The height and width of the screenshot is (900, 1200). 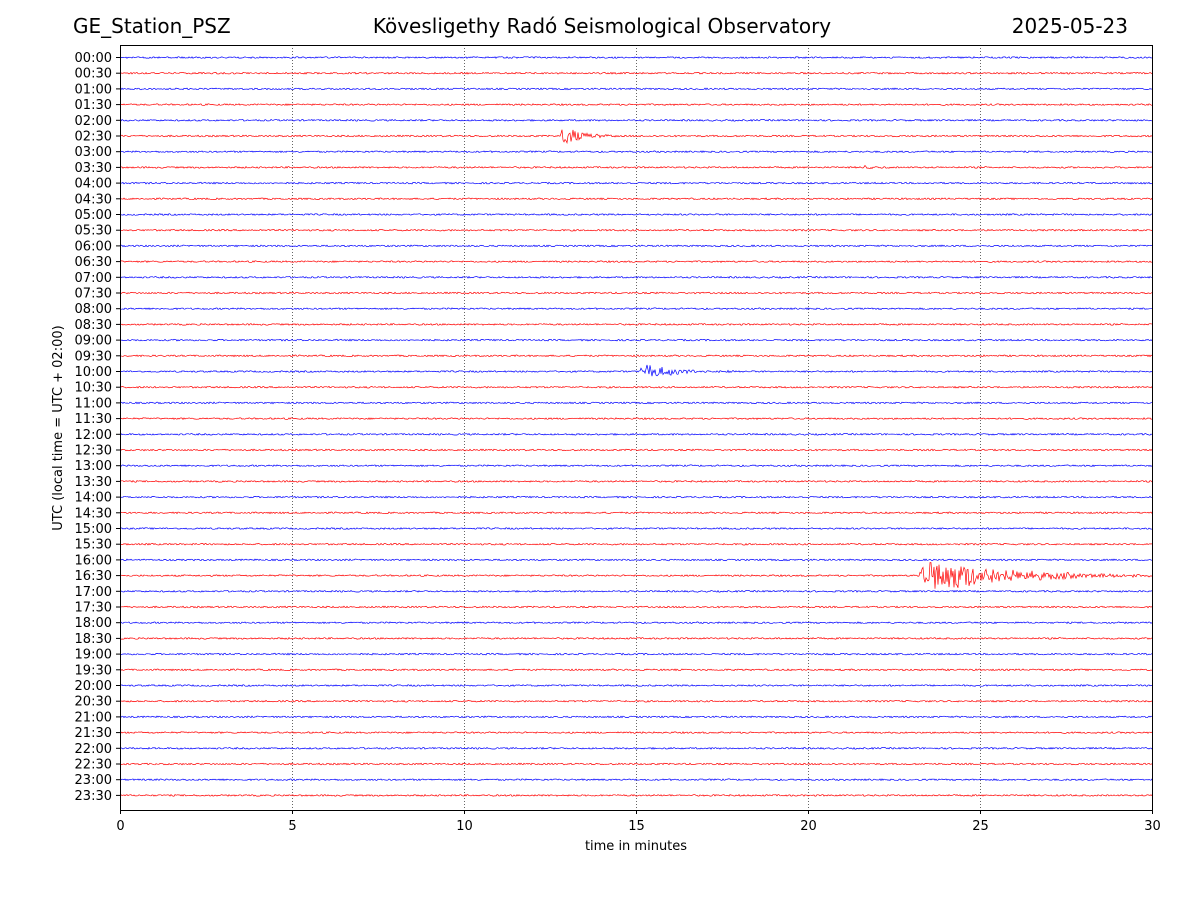 I want to click on row-label: 15:00, so click(x=93, y=529).